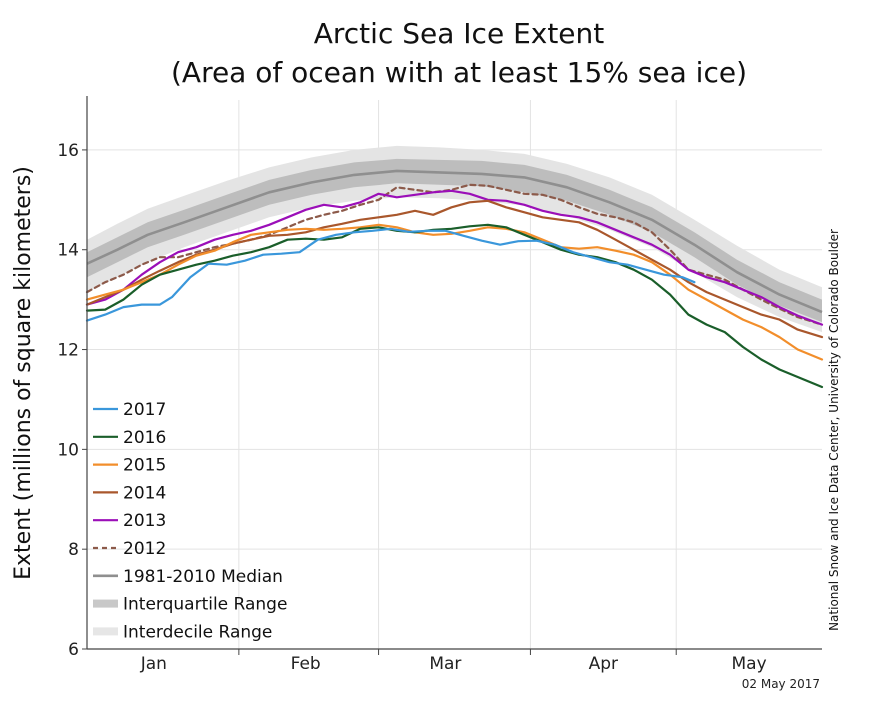  What do you see at coordinates (144, 438) in the screenshot?
I see `legend-label: 2016` at bounding box center [144, 438].